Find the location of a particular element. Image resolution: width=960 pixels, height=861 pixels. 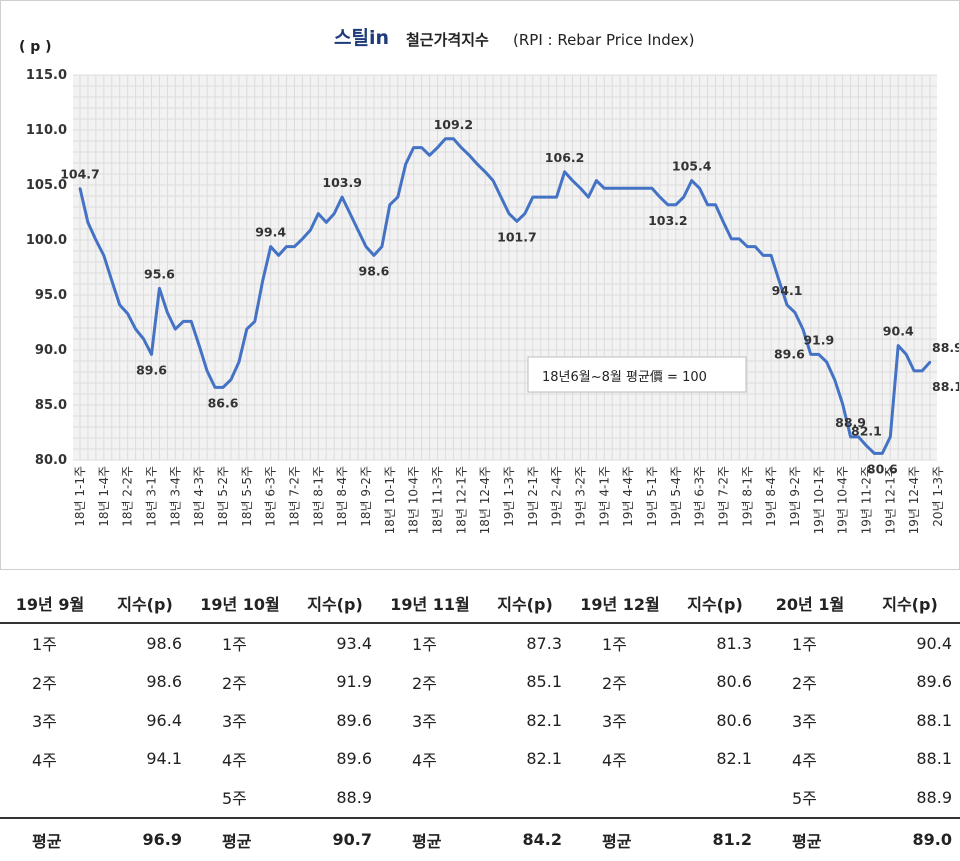

value-cell: 91.9 is located at coordinates (354, 682).